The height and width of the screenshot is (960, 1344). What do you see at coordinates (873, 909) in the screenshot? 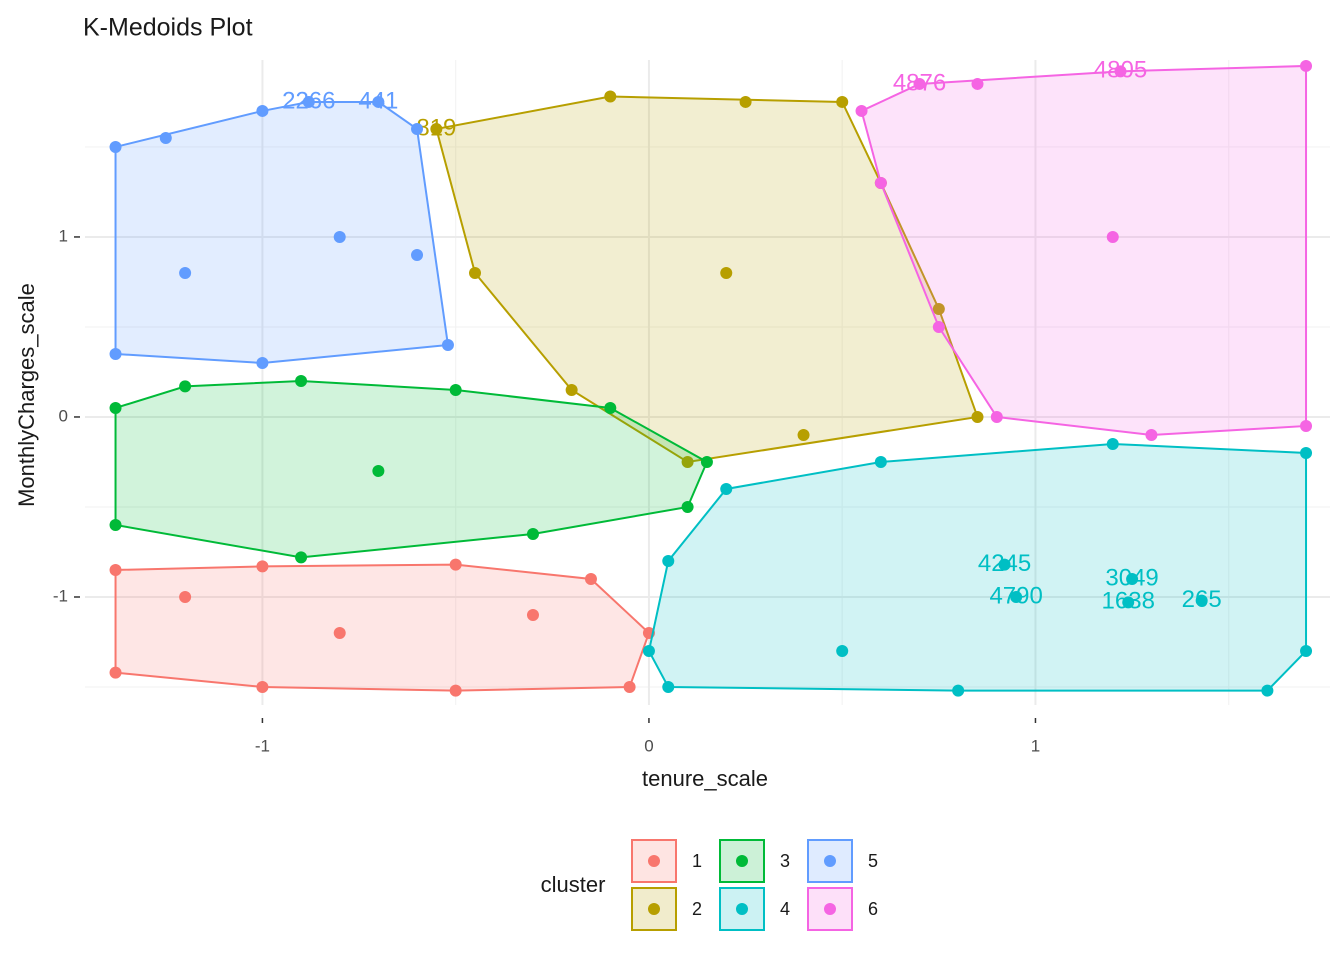
I see `legend-label: 6` at bounding box center [873, 909].